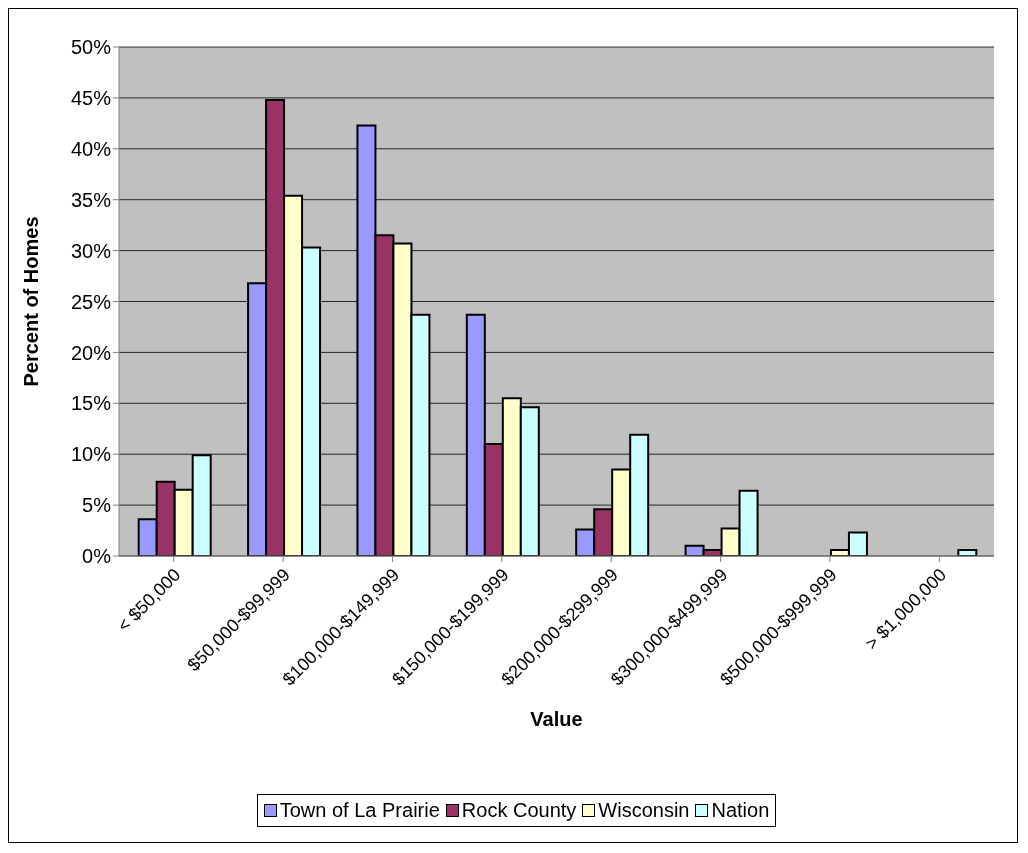 This screenshot has height=853, width=1028. I want to click on y-tick-label: 0%, so click(97, 556).